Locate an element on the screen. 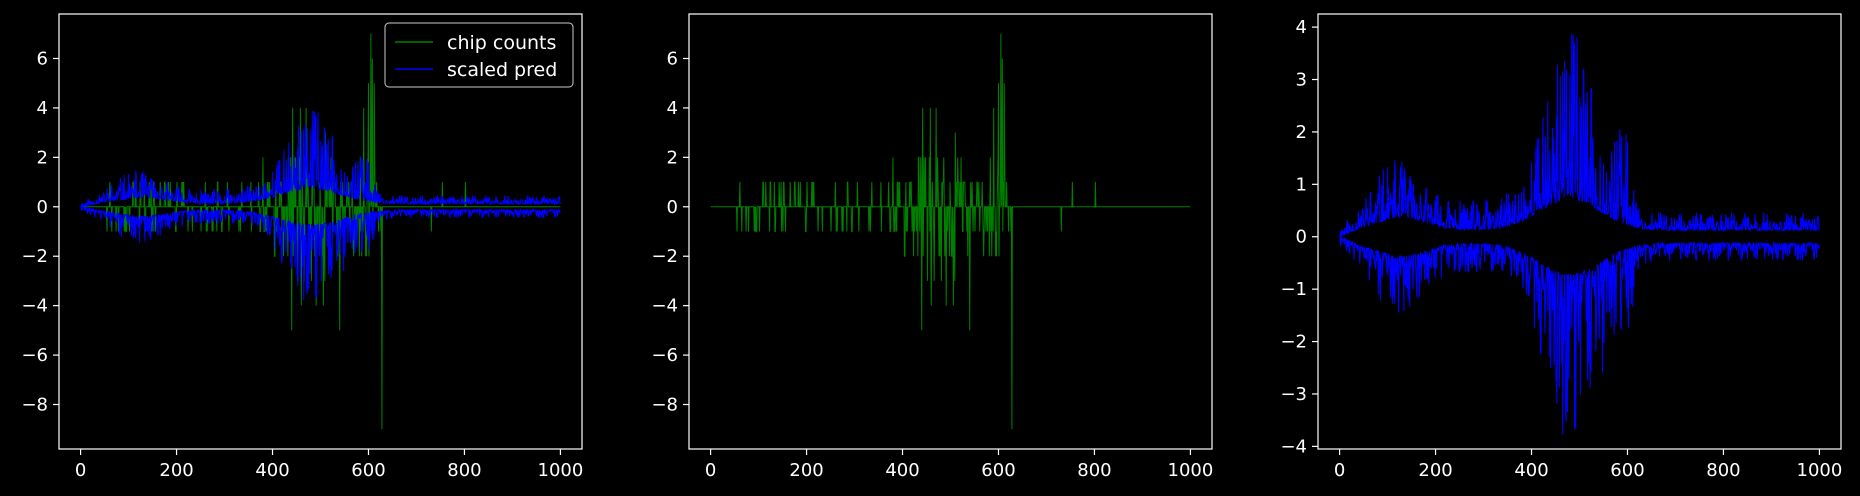 Image resolution: width=1860 pixels, height=496 pixels. legend-box is located at coordinates (479, 55).